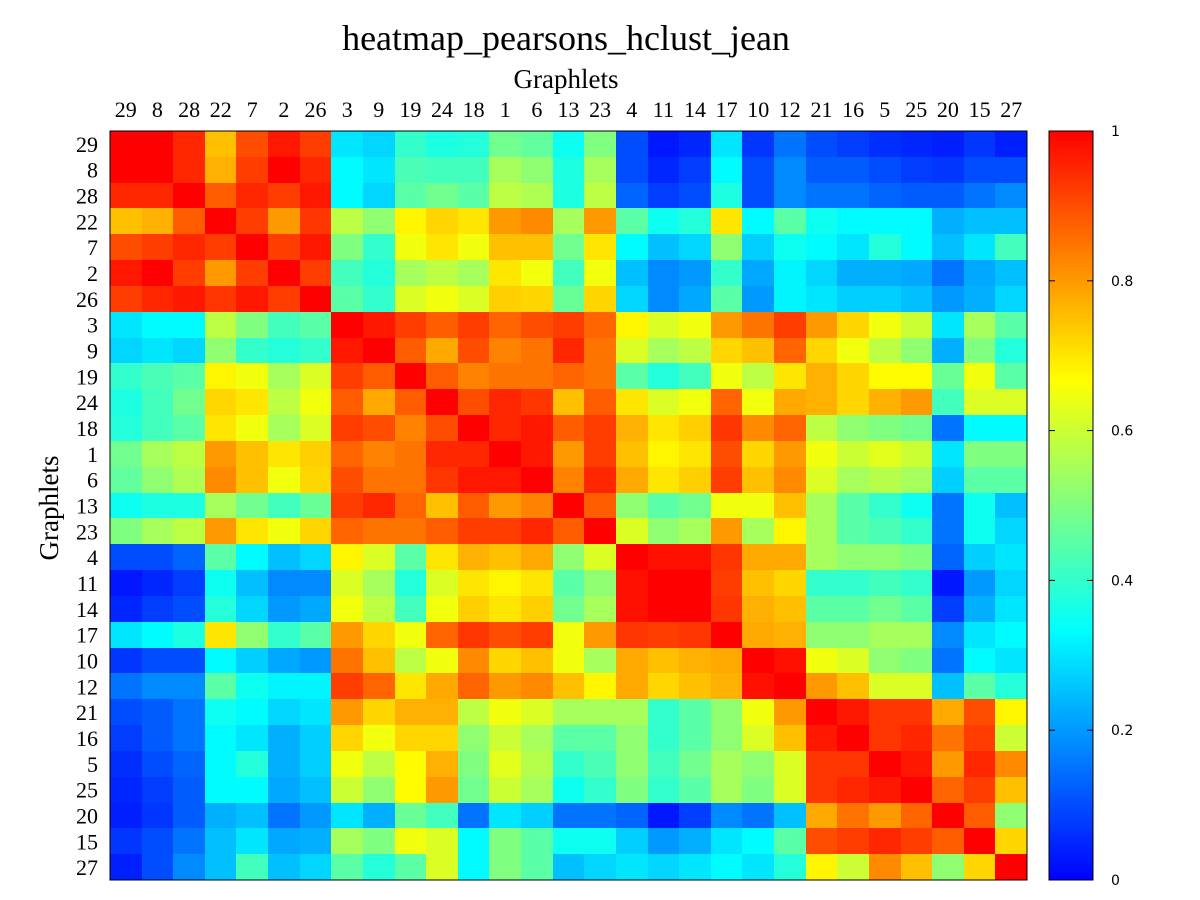  Describe the element at coordinates (189, 109) in the screenshot. I see `x-tick-label: 28` at that location.